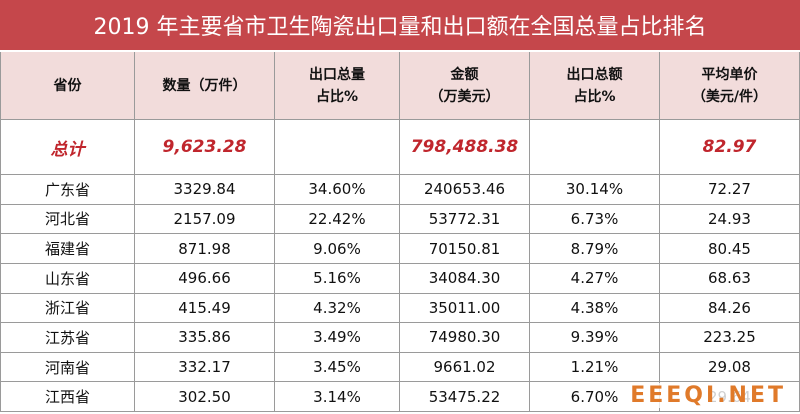 This screenshot has height=414, width=800. Describe the element at coordinates (337, 74) in the screenshot. I see `header-text: 出口总量` at that location.